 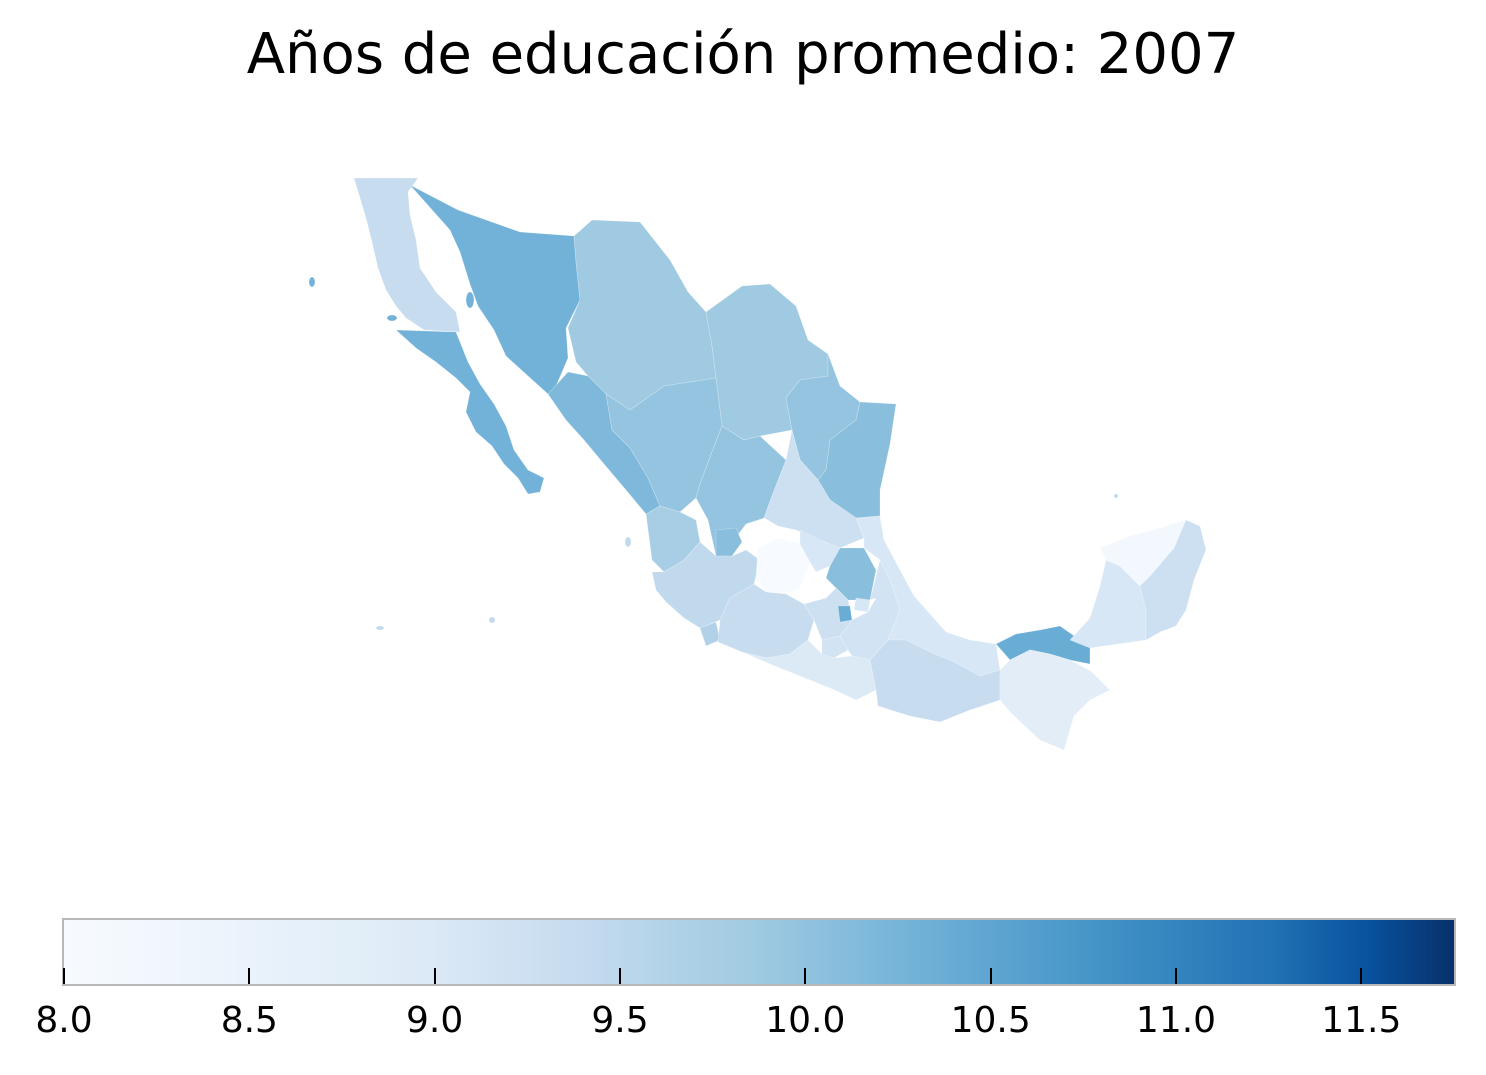 I want to click on region-quintana-roo, so click(x=1173, y=580).